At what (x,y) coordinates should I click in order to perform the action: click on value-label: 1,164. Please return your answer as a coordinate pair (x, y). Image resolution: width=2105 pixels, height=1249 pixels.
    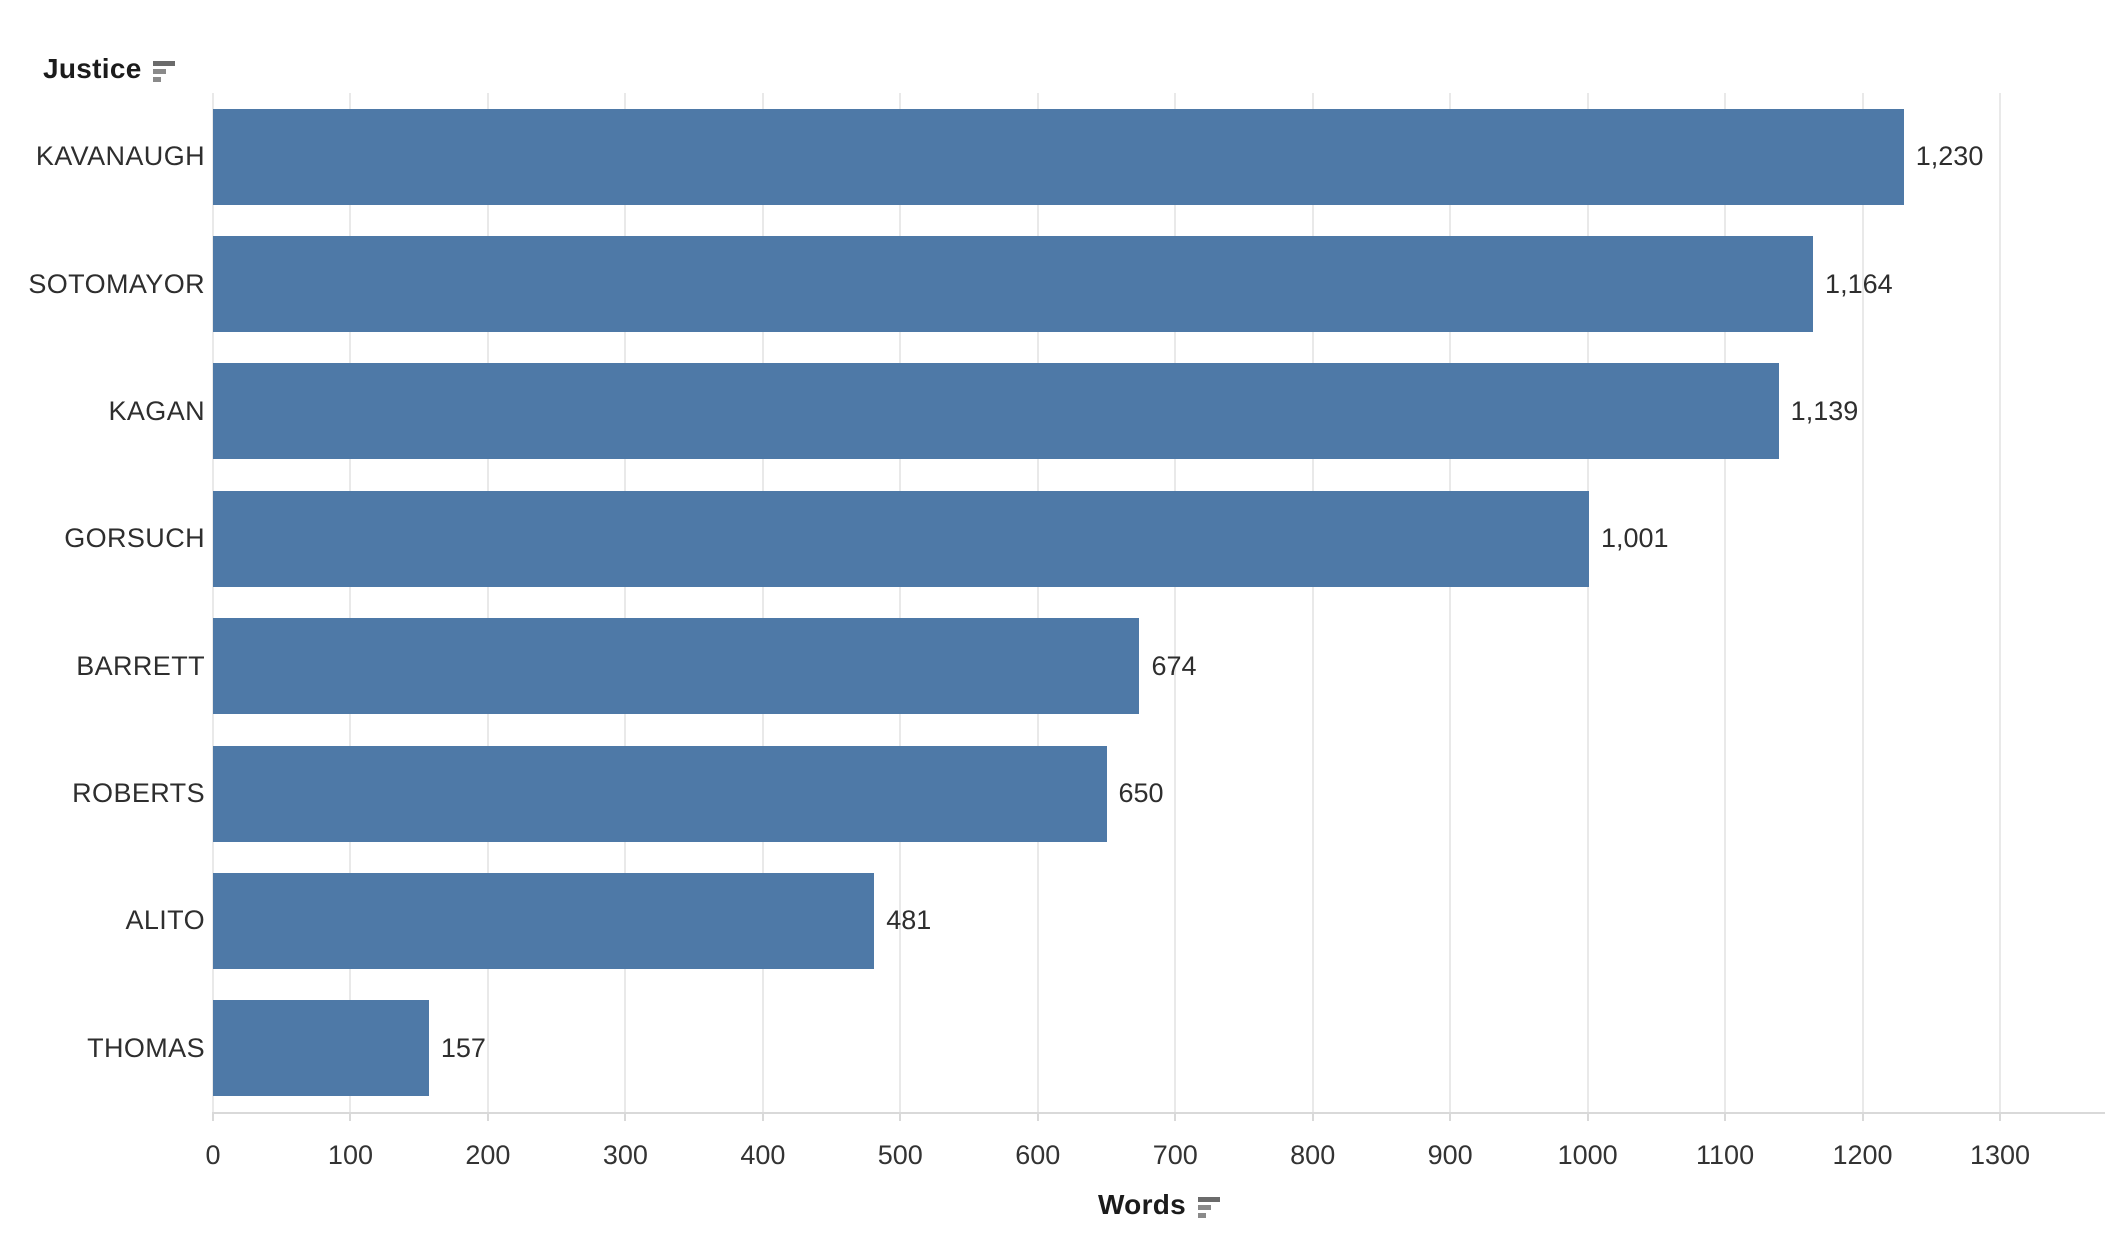
    Looking at the image, I should click on (1859, 283).